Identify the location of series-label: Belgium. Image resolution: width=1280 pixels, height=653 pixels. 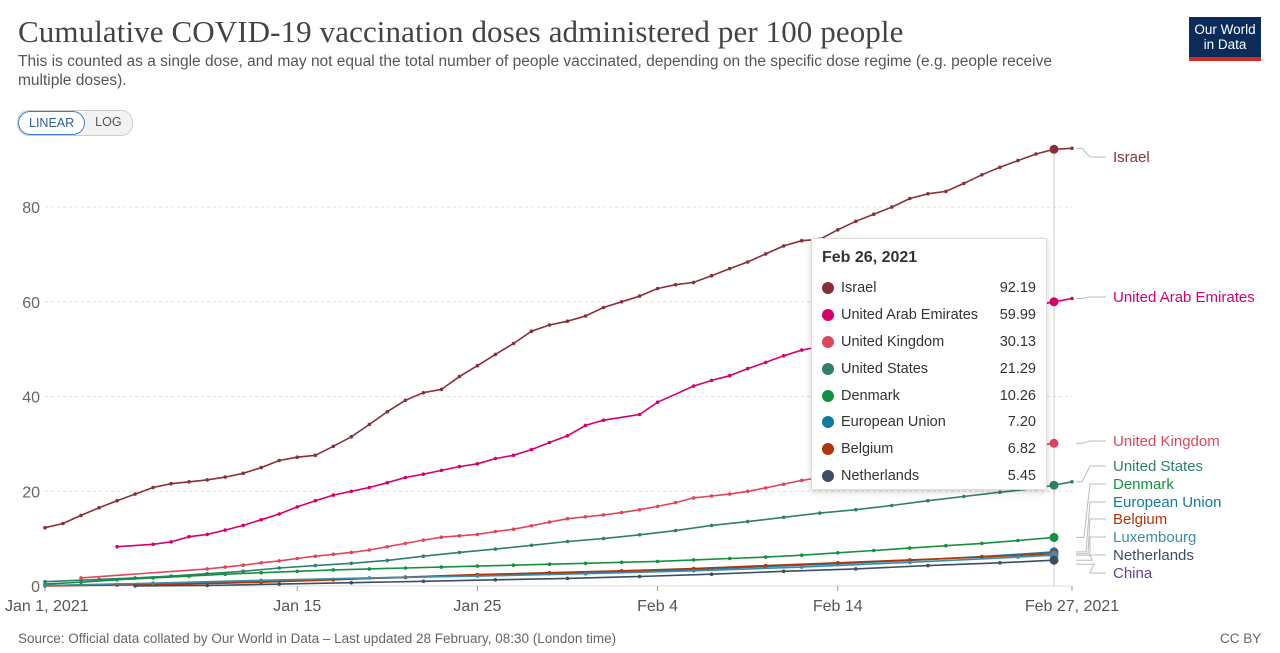
(1140, 519).